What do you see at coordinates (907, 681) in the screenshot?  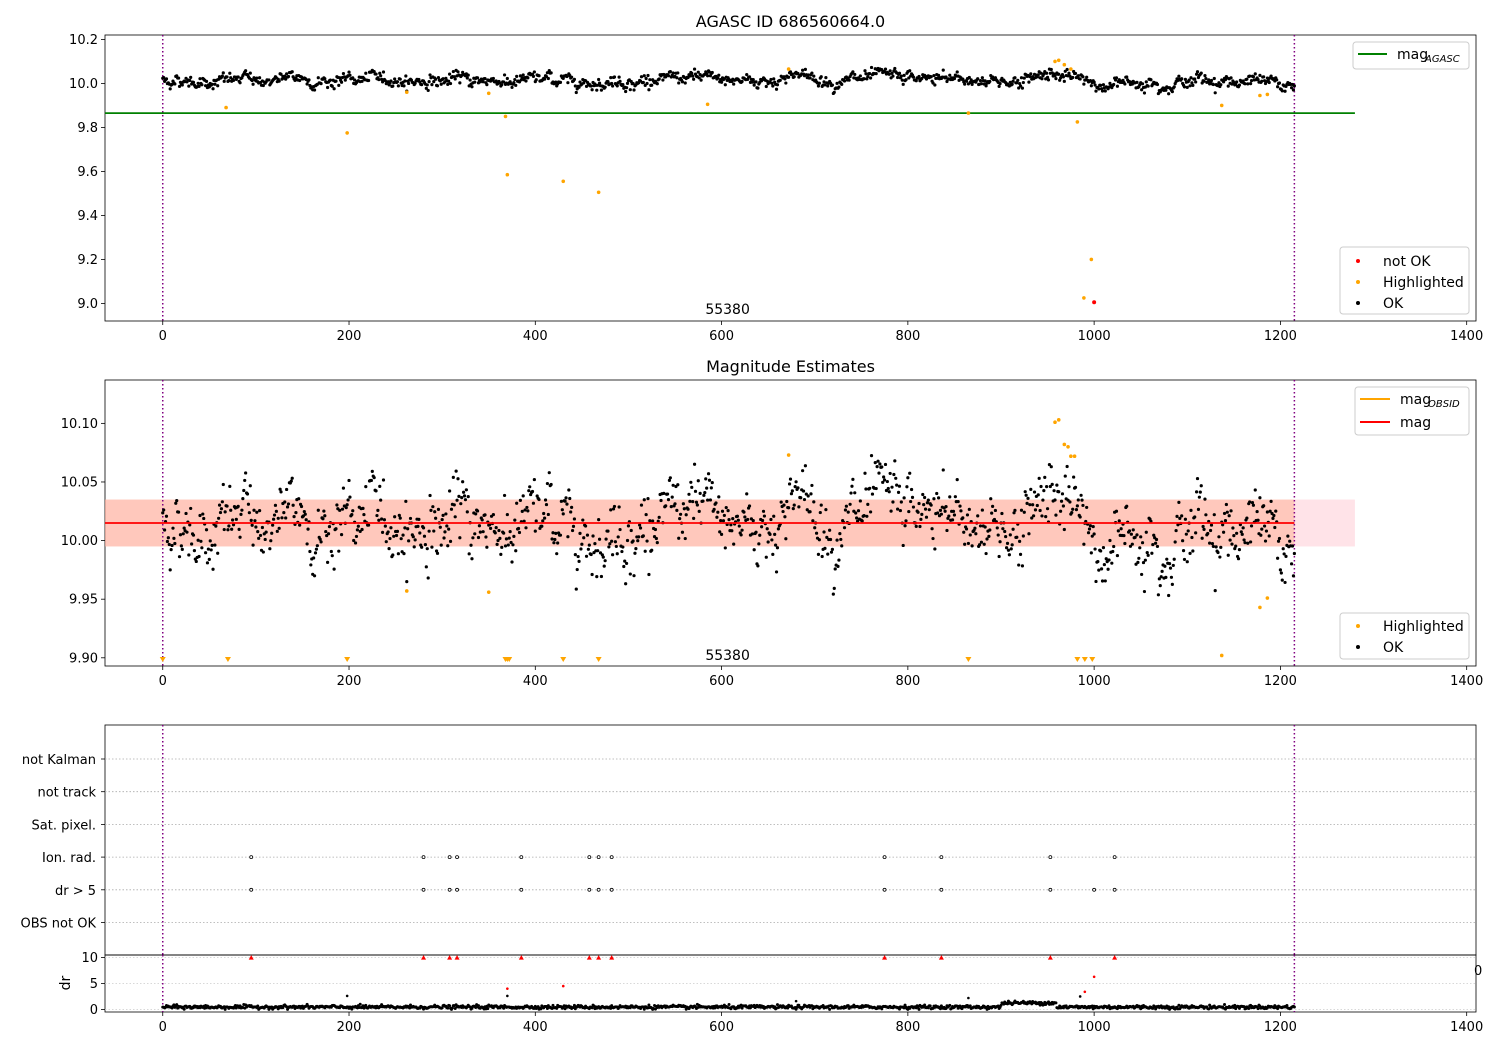 I see `x-tick-label: 800` at bounding box center [907, 681].